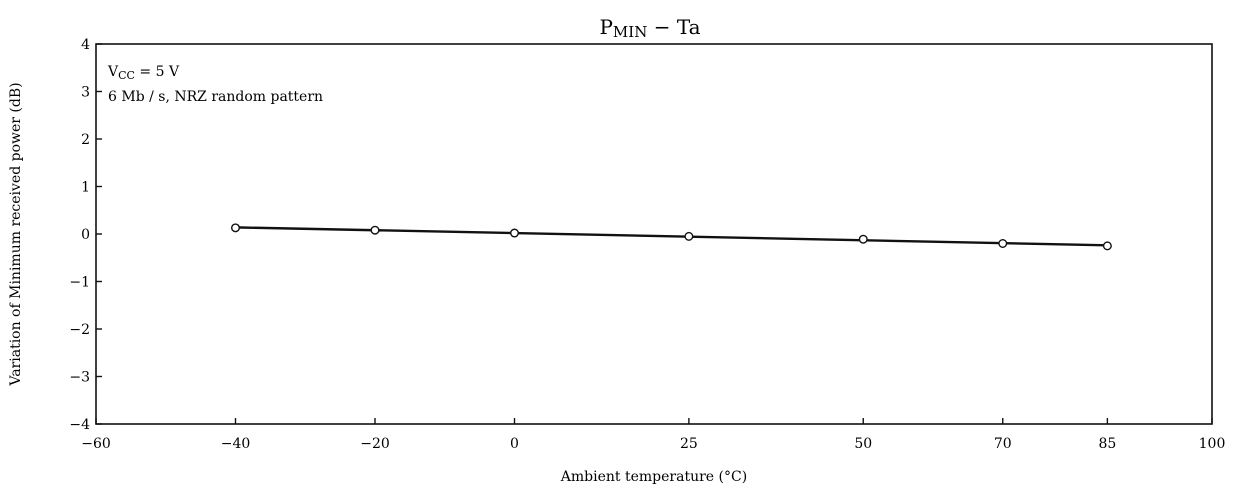 This screenshot has width=1238, height=491. What do you see at coordinates (514, 444) in the screenshot?
I see `x-tick-label: 0` at bounding box center [514, 444].